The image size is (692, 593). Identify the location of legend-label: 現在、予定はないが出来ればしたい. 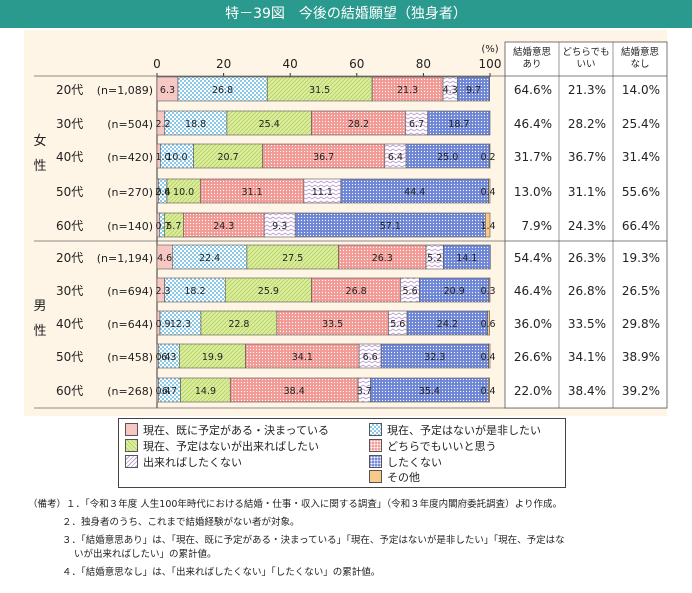
(231, 446).